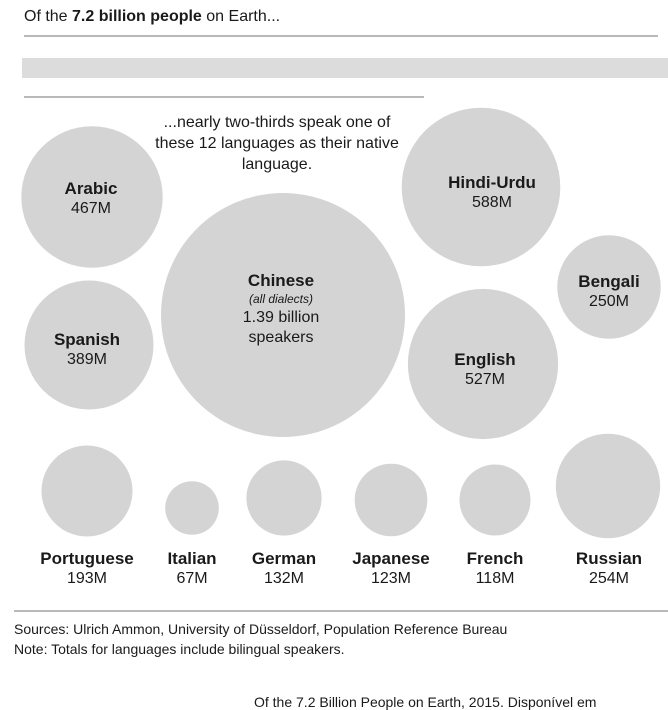 The height and width of the screenshot is (710, 668). Describe the element at coordinates (87, 349) in the screenshot. I see `bubble-label-spanish: Spanish 389M` at that location.